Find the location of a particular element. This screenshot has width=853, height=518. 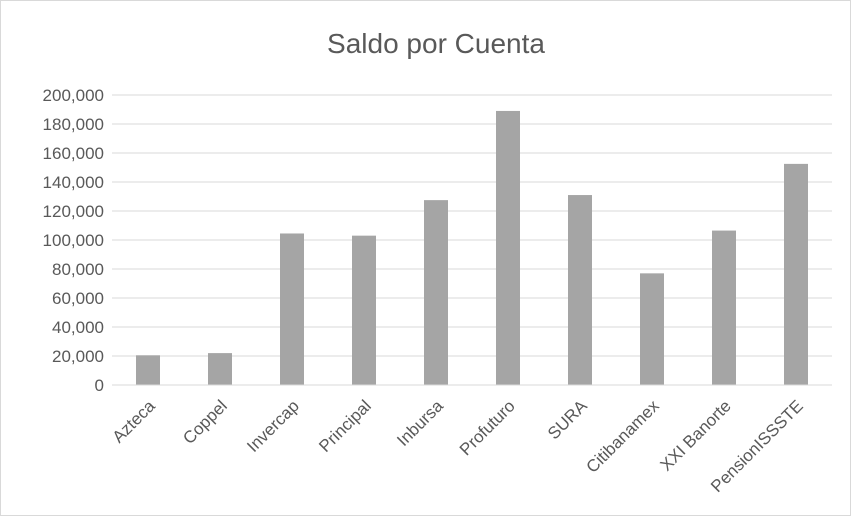

x-tick-label: Principal is located at coordinates (345, 426).